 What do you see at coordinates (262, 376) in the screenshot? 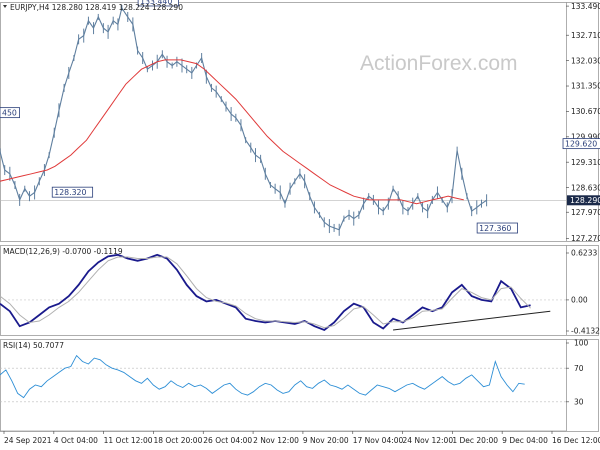
I see `rsi-line` at bounding box center [262, 376].